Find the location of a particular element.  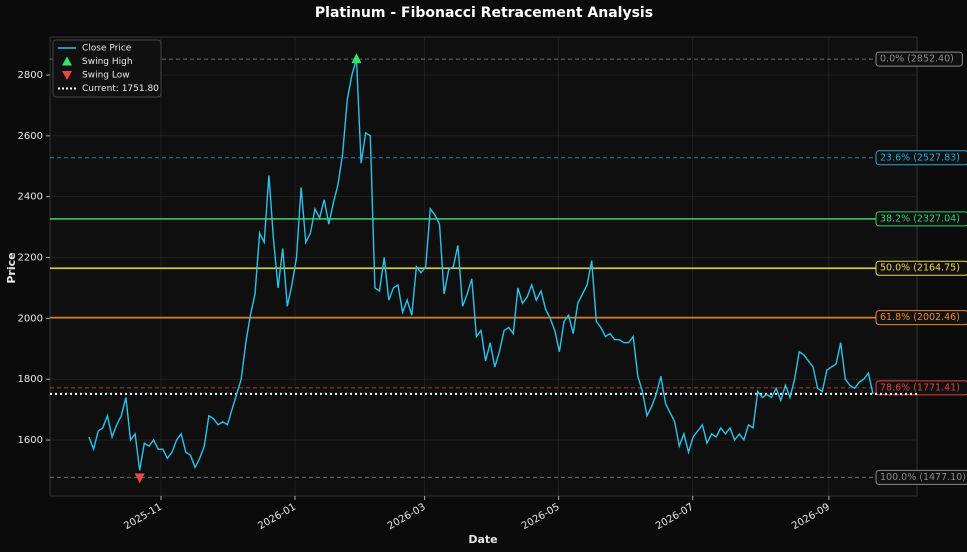

legend-label: Close Price is located at coordinates (107, 49).